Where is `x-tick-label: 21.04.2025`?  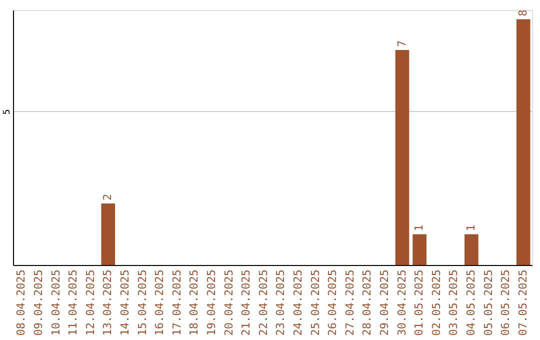
x-tick-label: 21.04.2025 is located at coordinates (246, 303).